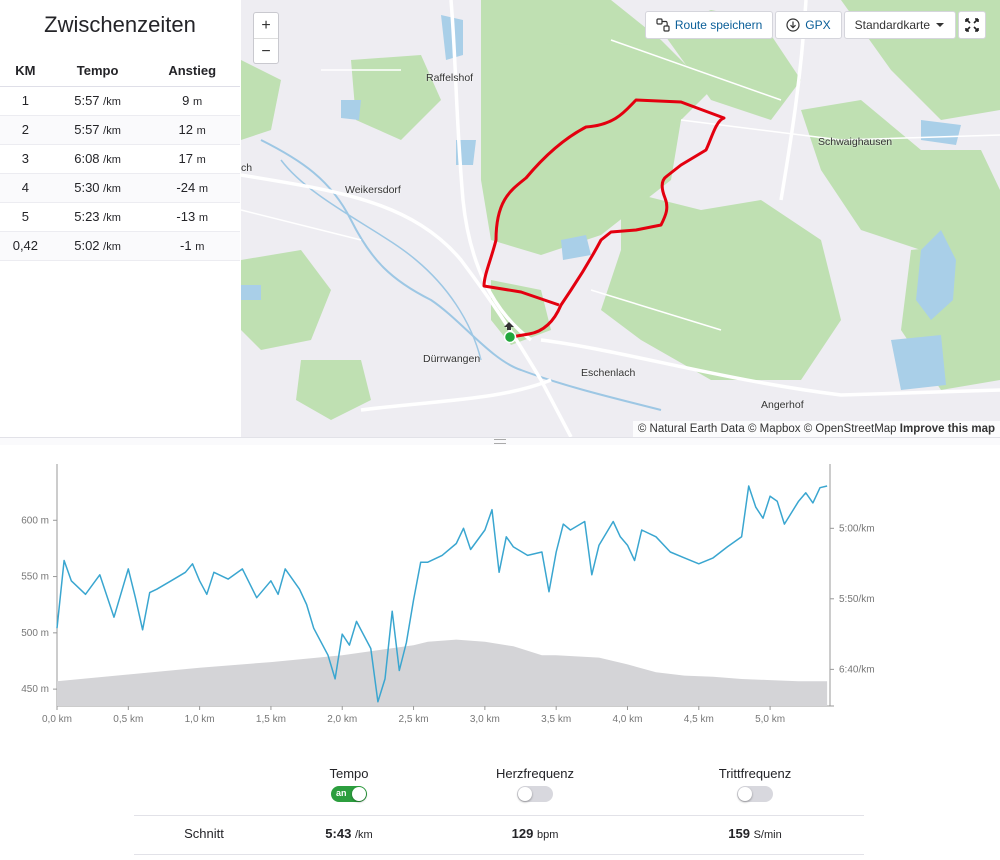 The height and width of the screenshot is (860, 1000). What do you see at coordinates (604, 218) in the screenshot?
I see `route-line` at bounding box center [604, 218].